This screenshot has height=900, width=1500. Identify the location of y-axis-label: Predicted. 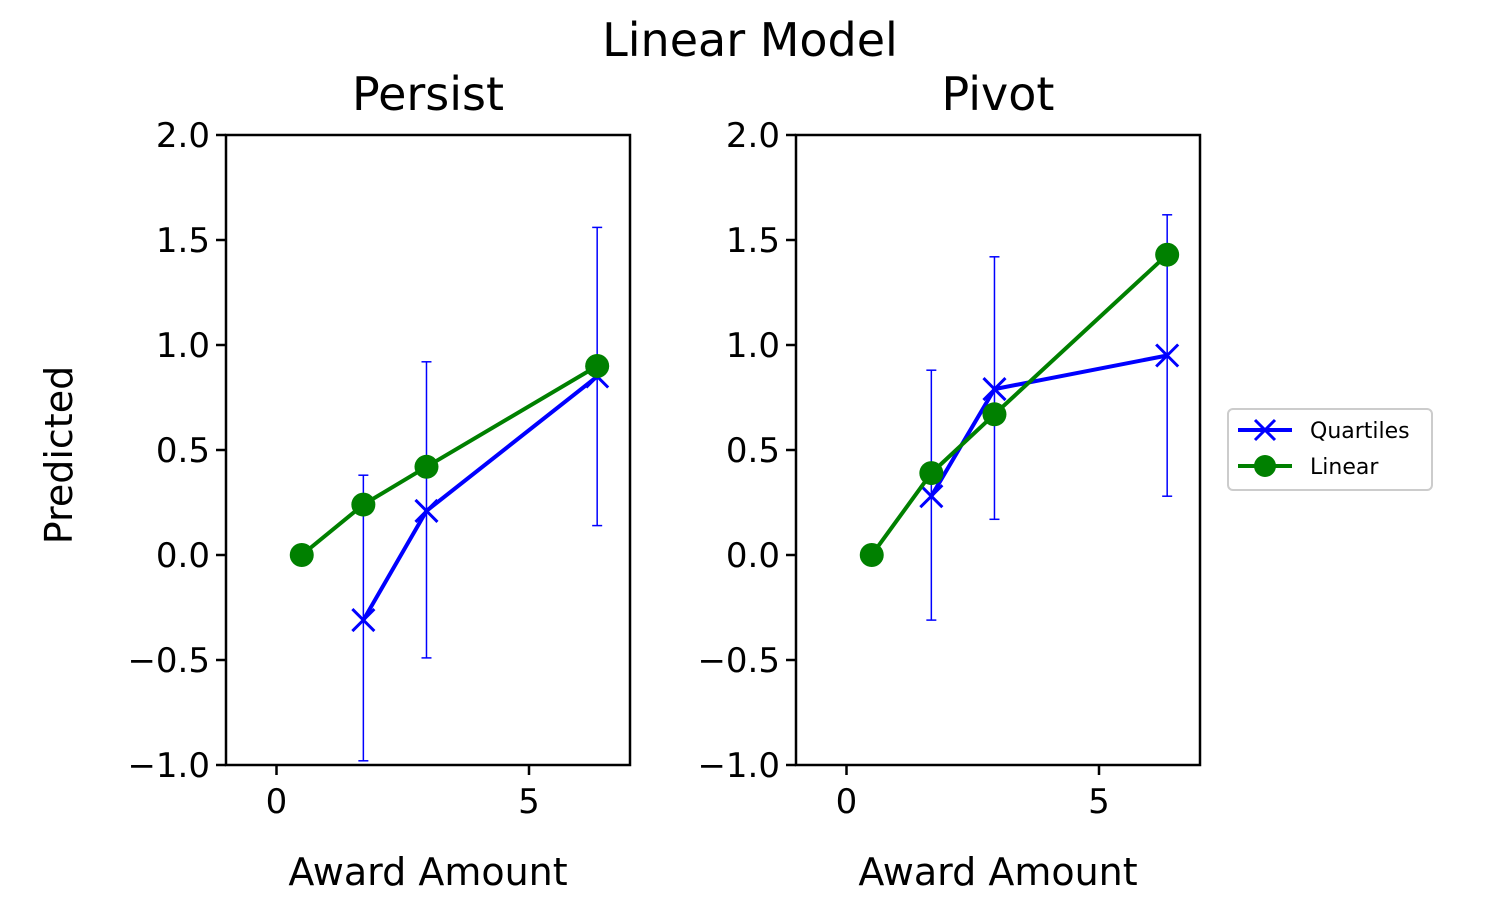
(59, 455).